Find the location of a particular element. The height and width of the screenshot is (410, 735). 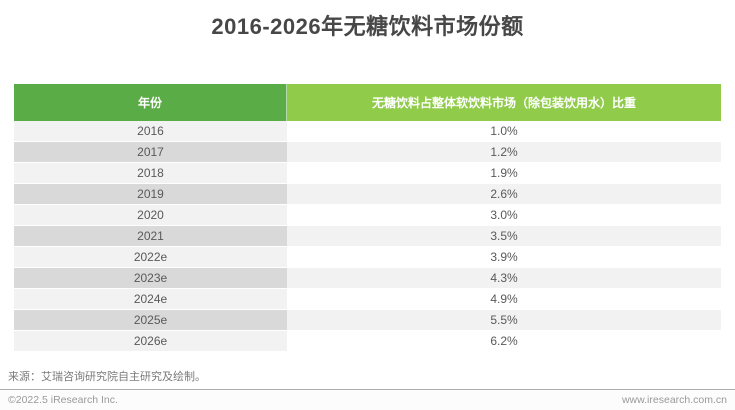

table-row: 2022e 3.9% is located at coordinates (367, 257).